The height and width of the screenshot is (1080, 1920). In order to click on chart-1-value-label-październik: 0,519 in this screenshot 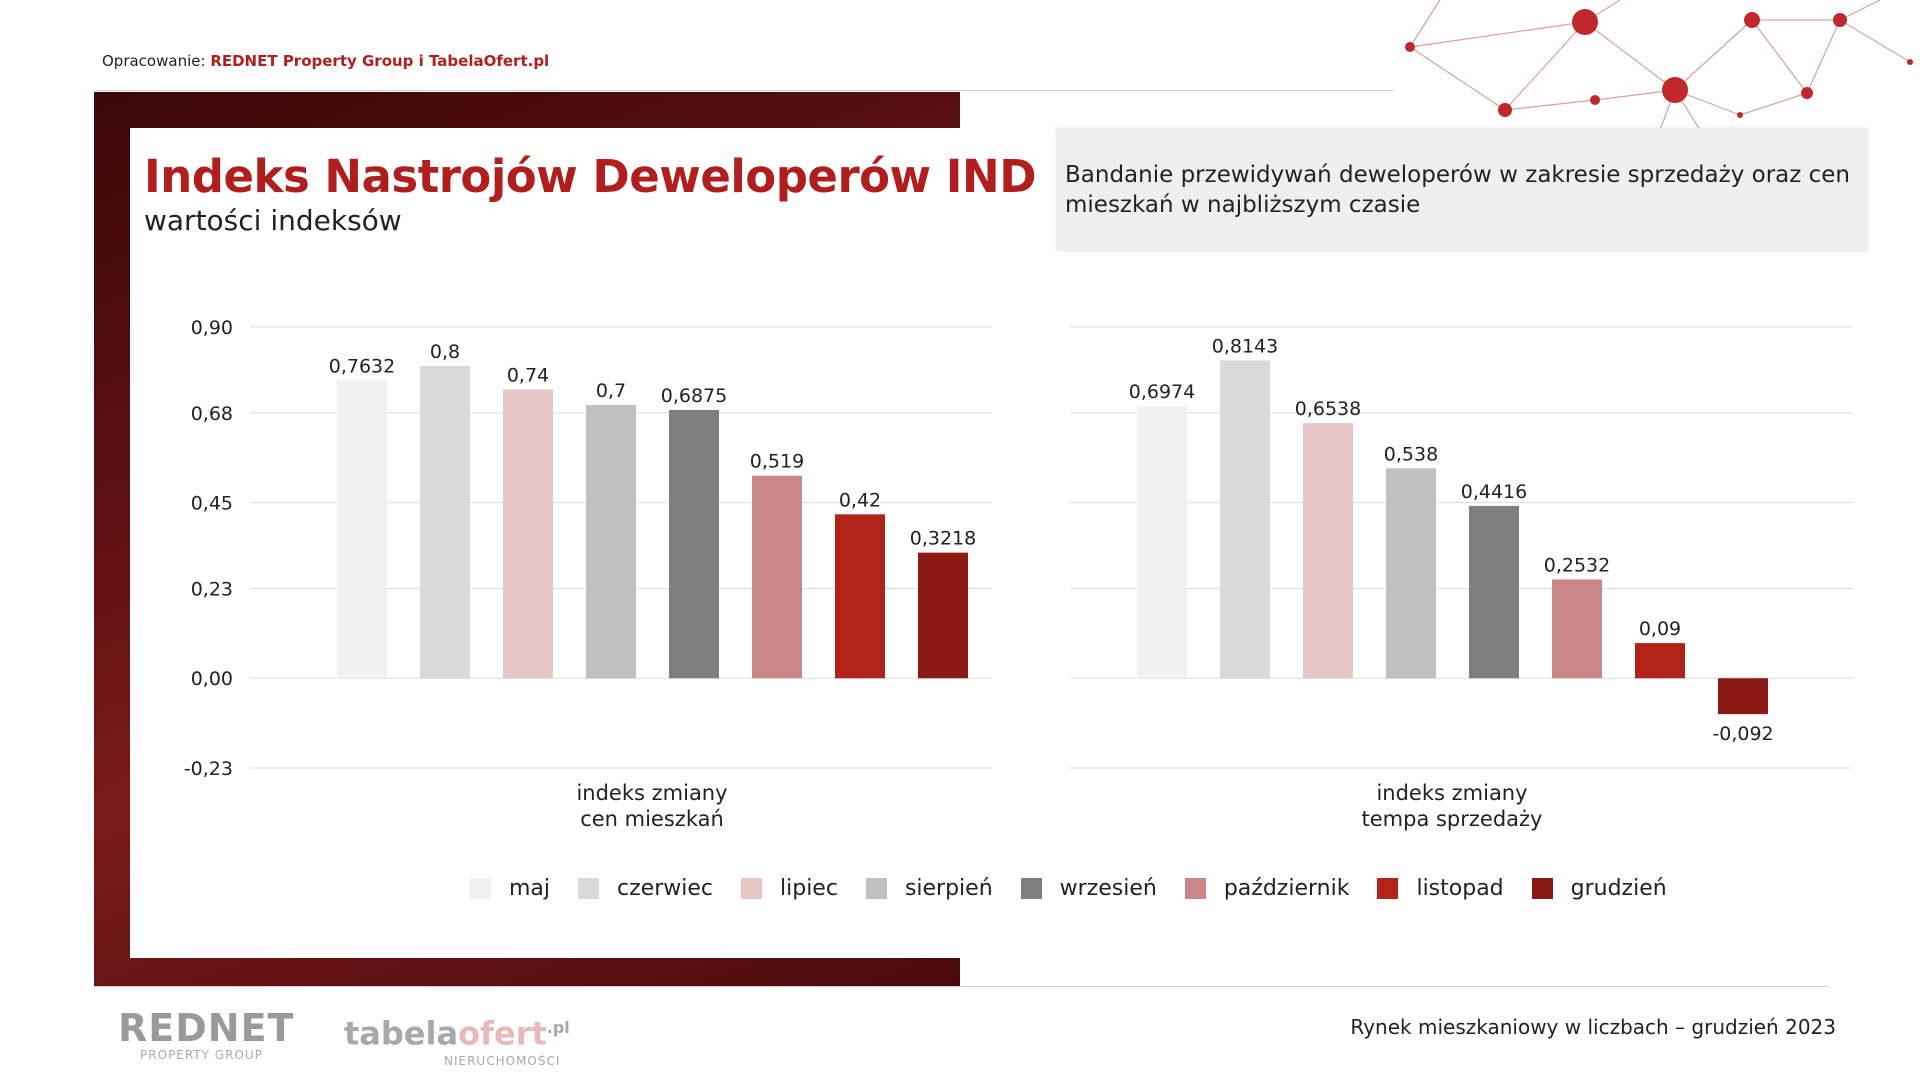, I will do `click(777, 462)`.